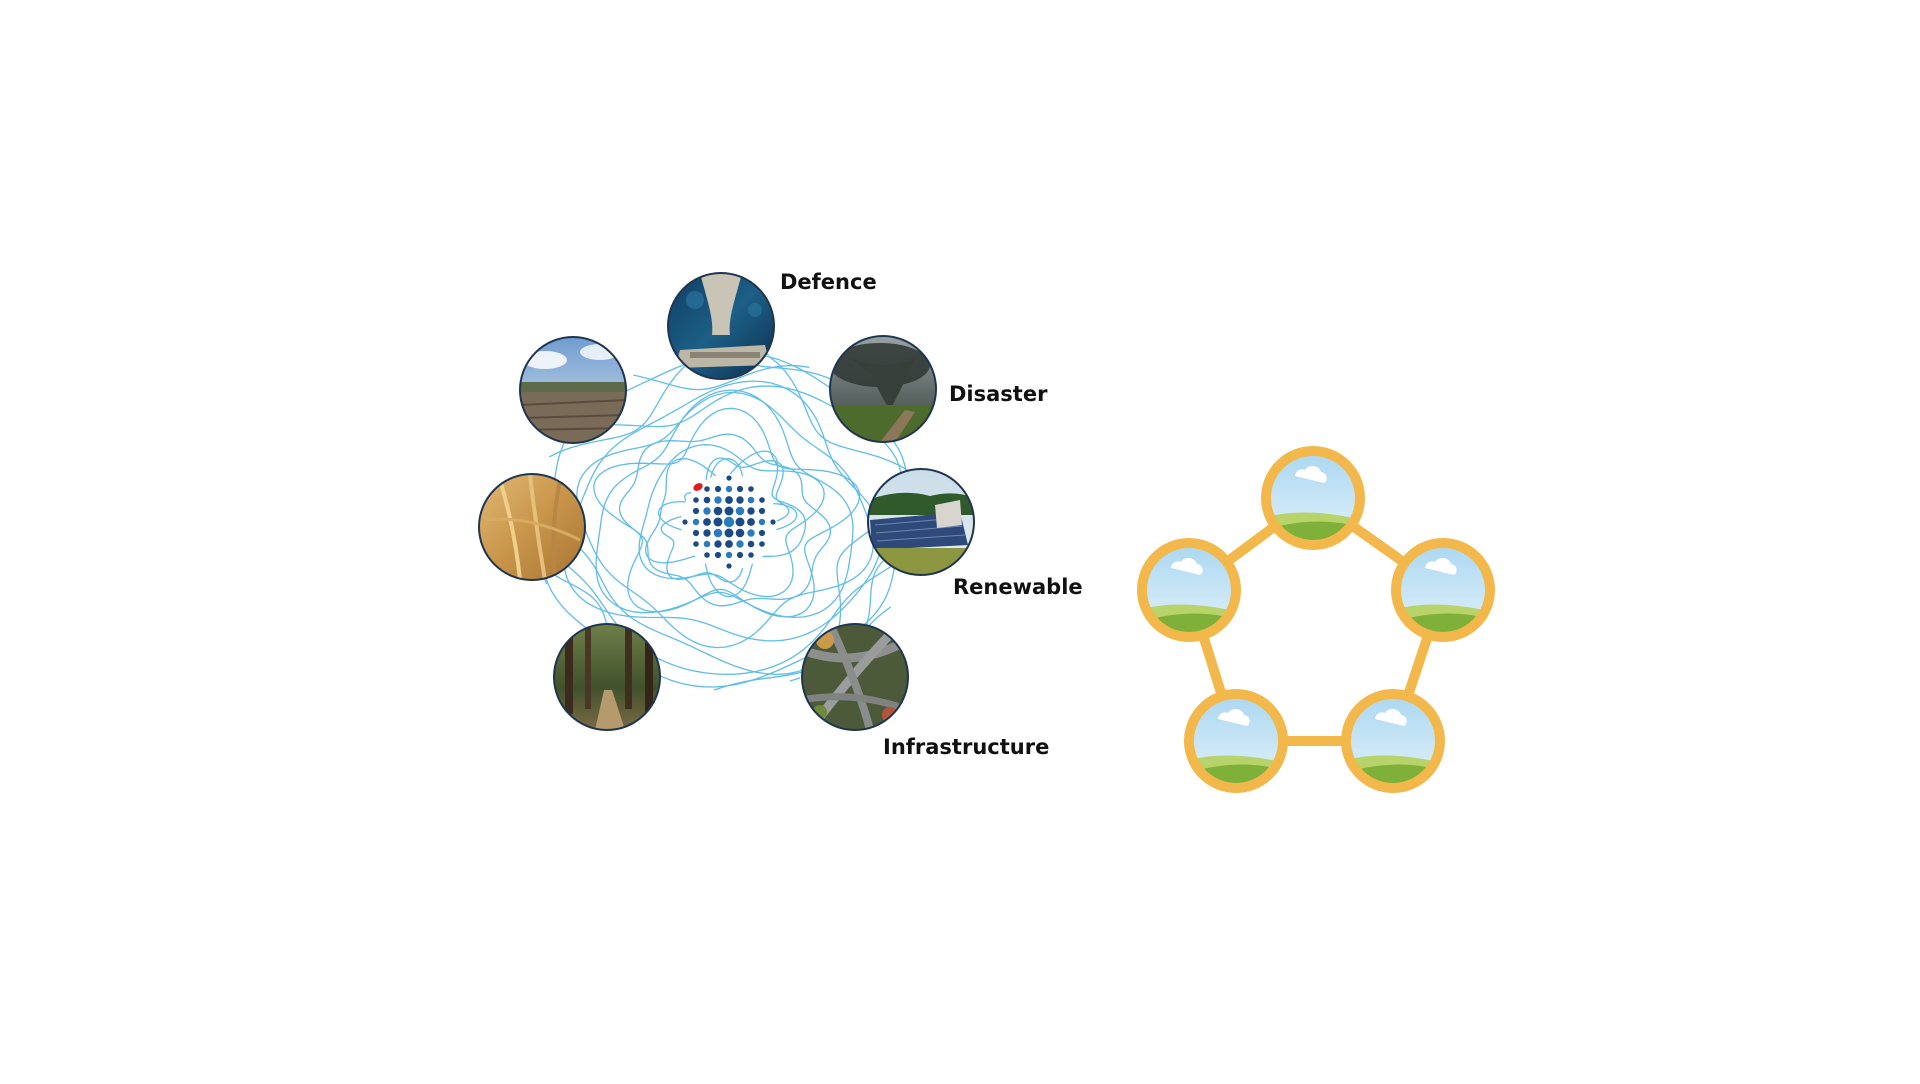 This screenshot has height=1084, width=1920. Describe the element at coordinates (921, 522) in the screenshot. I see `renewable-solar-image` at that location.